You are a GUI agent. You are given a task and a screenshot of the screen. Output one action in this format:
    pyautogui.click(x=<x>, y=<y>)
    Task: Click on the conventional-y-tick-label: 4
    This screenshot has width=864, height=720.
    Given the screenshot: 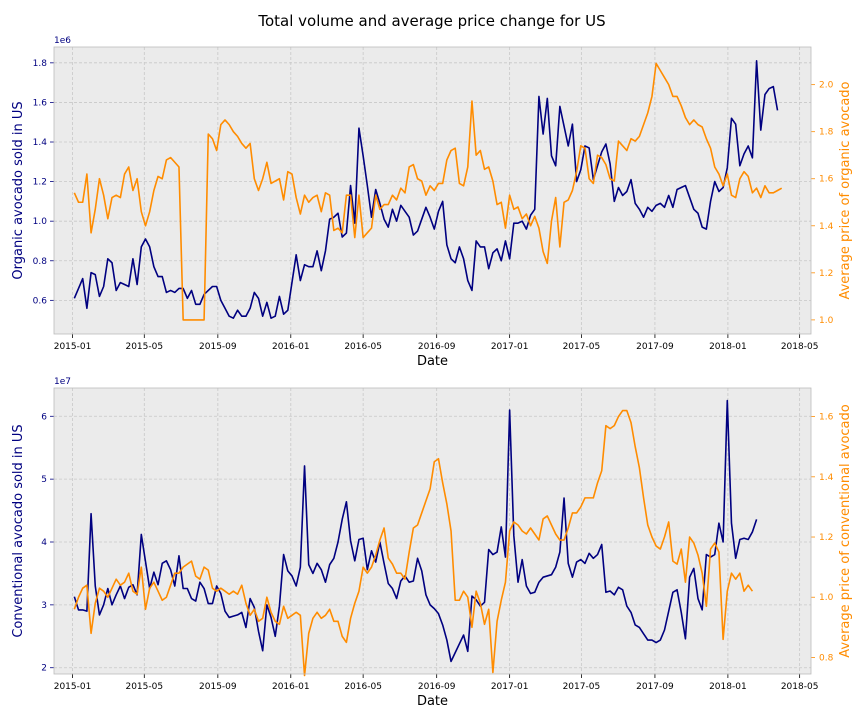 What is the action you would take?
    pyautogui.click(x=44, y=543)
    